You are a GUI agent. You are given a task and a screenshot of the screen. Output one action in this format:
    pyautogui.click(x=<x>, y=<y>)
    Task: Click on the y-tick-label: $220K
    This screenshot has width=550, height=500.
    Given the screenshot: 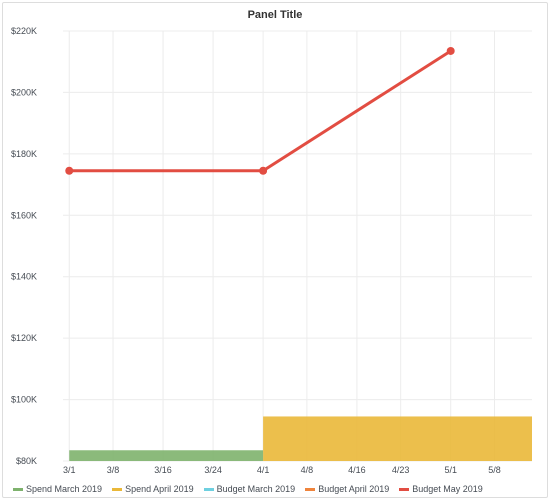 What is the action you would take?
    pyautogui.click(x=24, y=31)
    